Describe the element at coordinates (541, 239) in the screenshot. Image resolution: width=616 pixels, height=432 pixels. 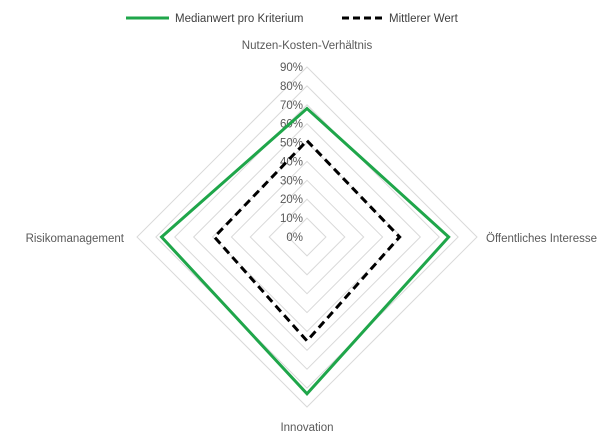
I see `axis-label-right: Öffentliches Interesse` at that location.